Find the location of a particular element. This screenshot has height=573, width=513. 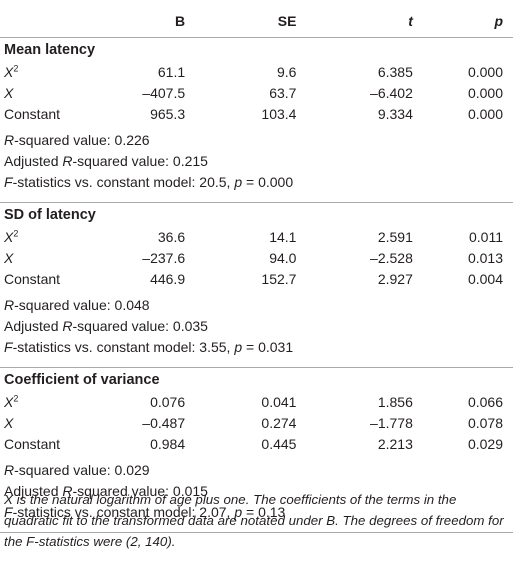

b-value: –0.487 is located at coordinates (164, 423).